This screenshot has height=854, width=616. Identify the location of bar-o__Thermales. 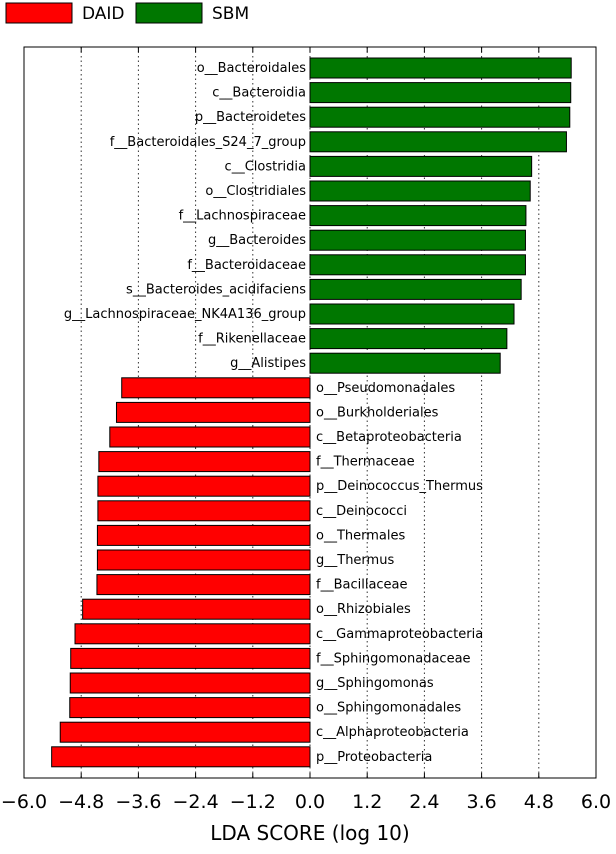
(203, 535).